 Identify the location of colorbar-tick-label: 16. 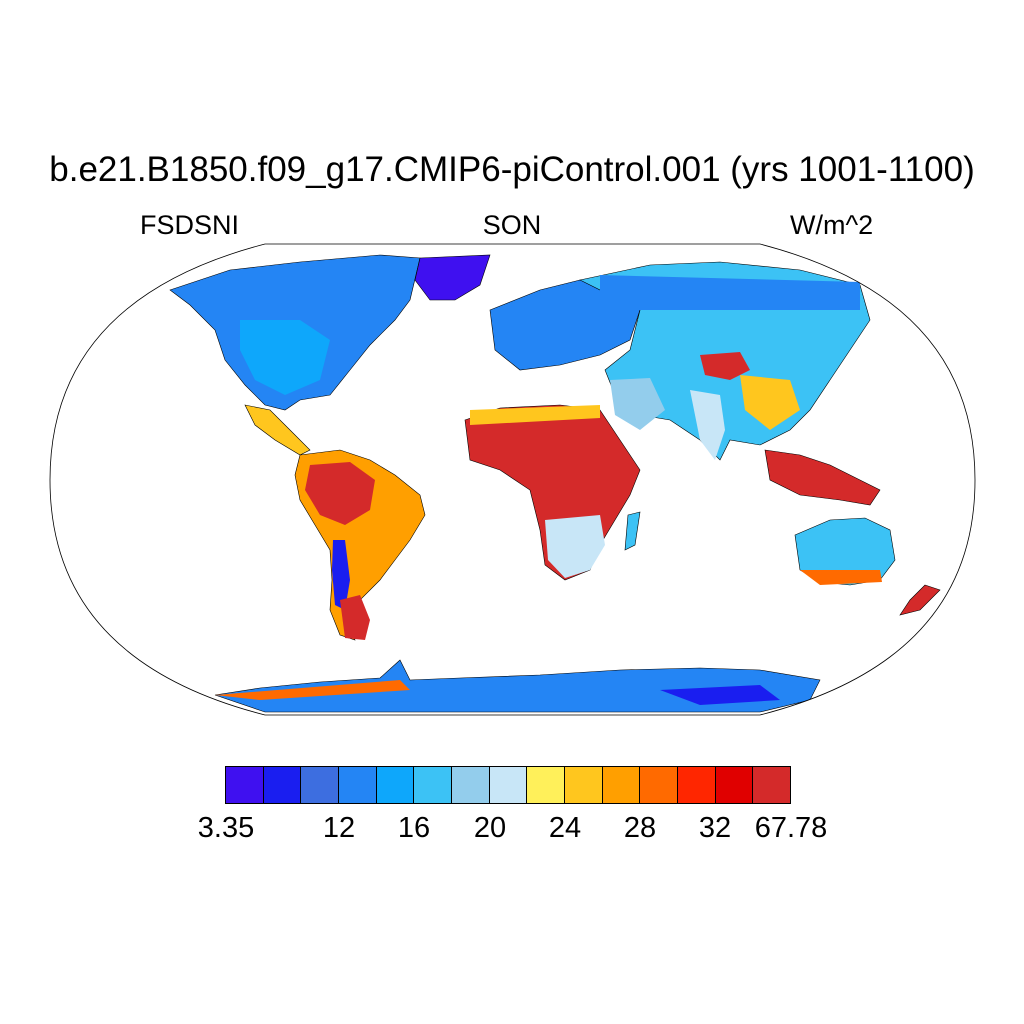
(414, 828).